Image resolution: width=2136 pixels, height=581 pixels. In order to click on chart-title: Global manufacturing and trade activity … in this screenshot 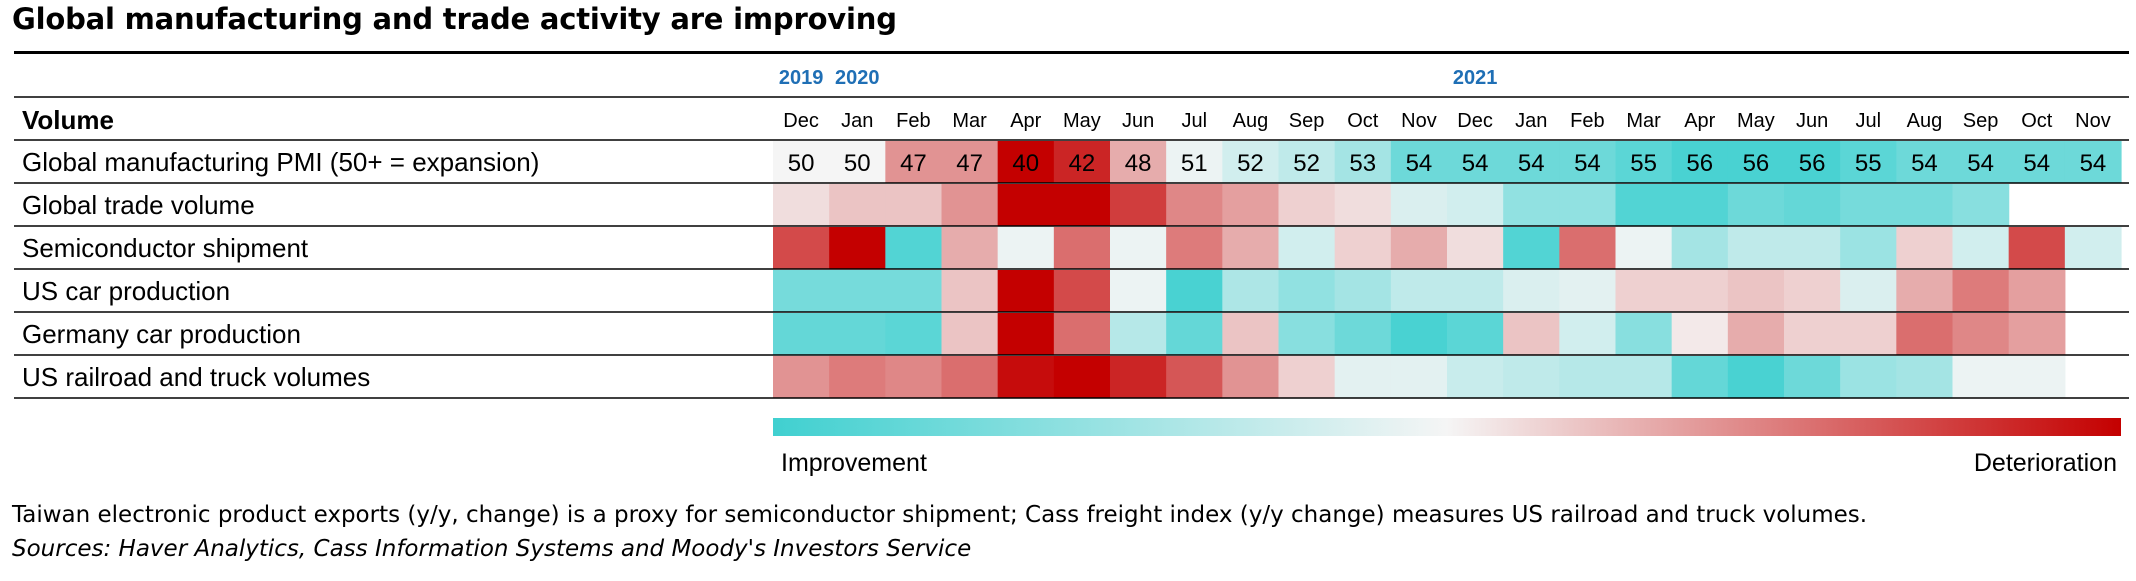, I will do `click(454, 19)`.